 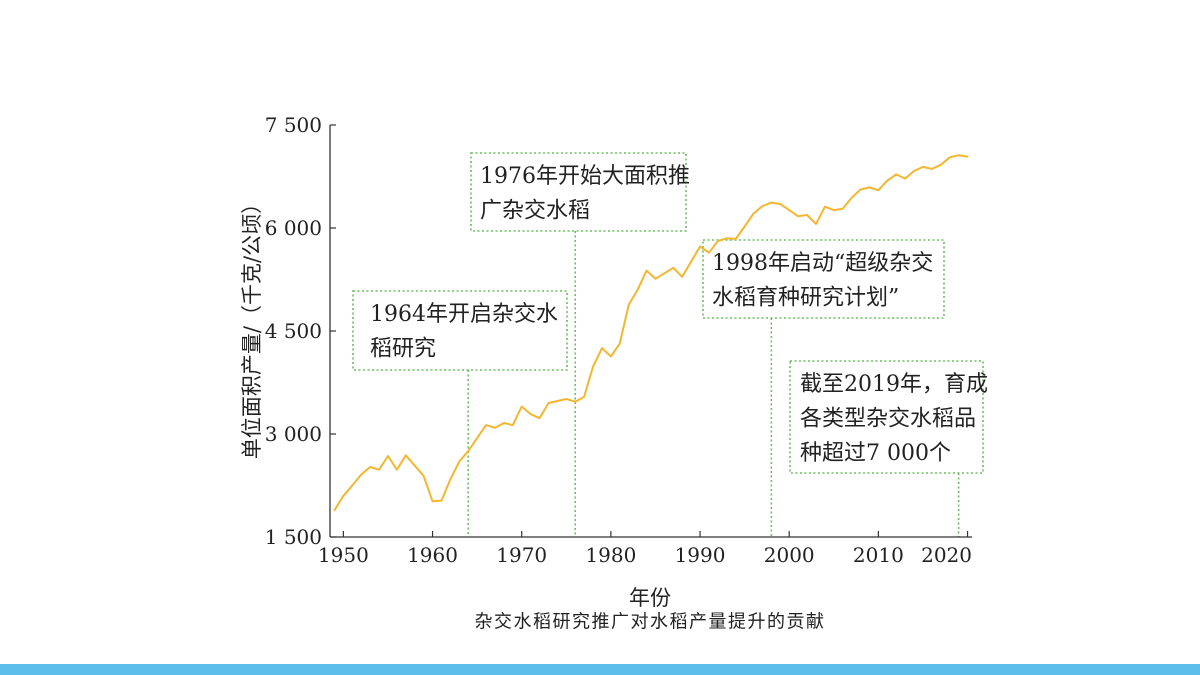 I want to click on x-tick-label: 2020, so click(x=946, y=555).